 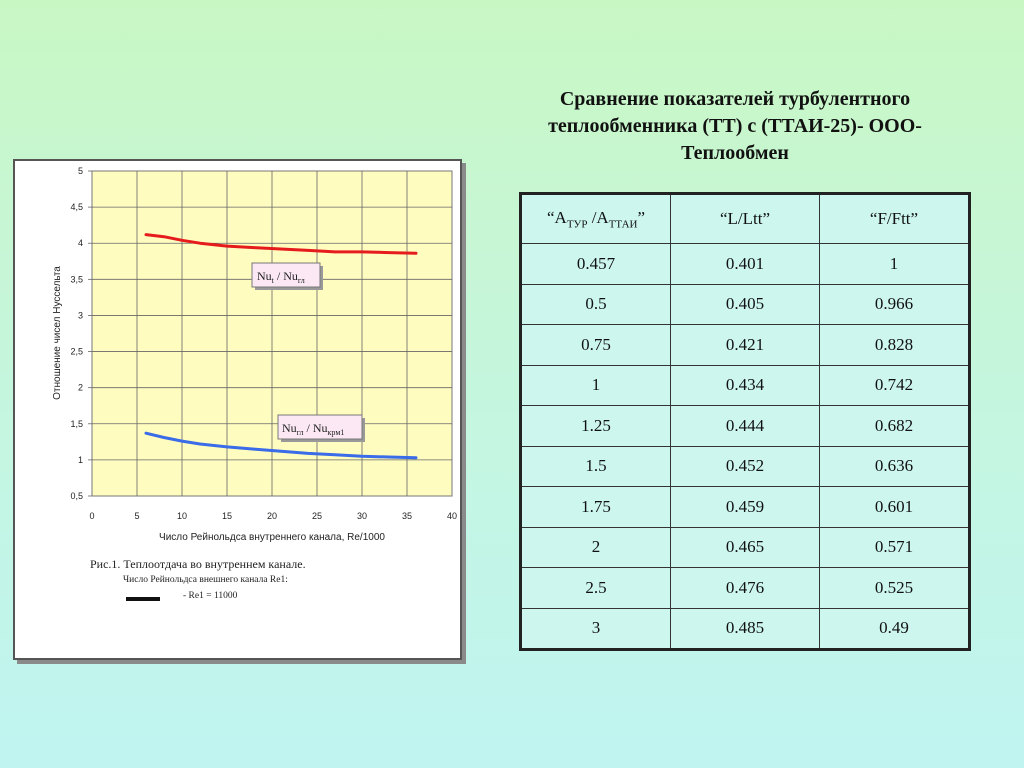 I want to click on x-tick-label: 40, so click(x=452, y=516).